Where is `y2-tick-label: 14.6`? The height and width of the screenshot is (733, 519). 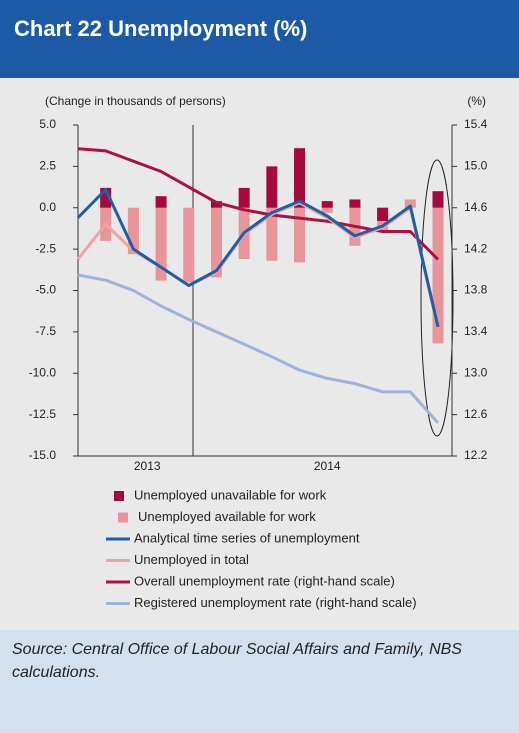 y2-tick-label: 14.6 is located at coordinates (476, 207).